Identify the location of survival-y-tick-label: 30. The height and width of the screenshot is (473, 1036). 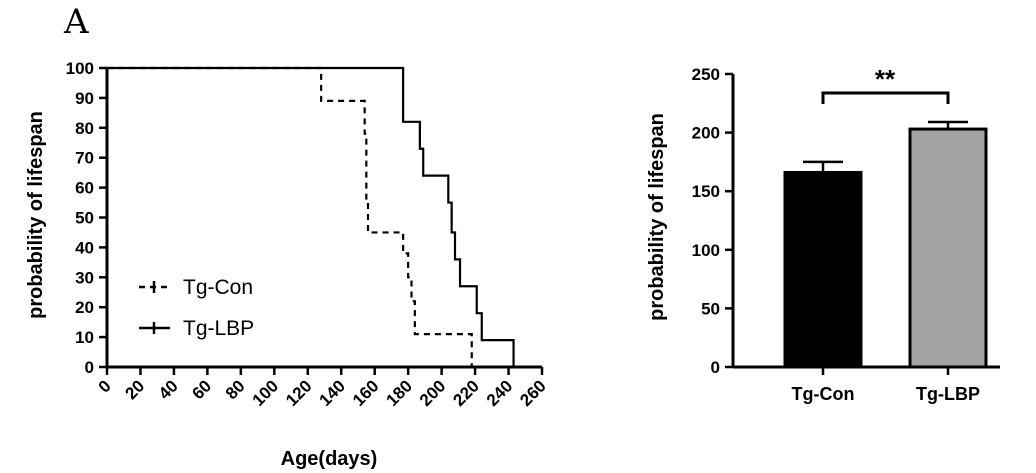
(84, 277).